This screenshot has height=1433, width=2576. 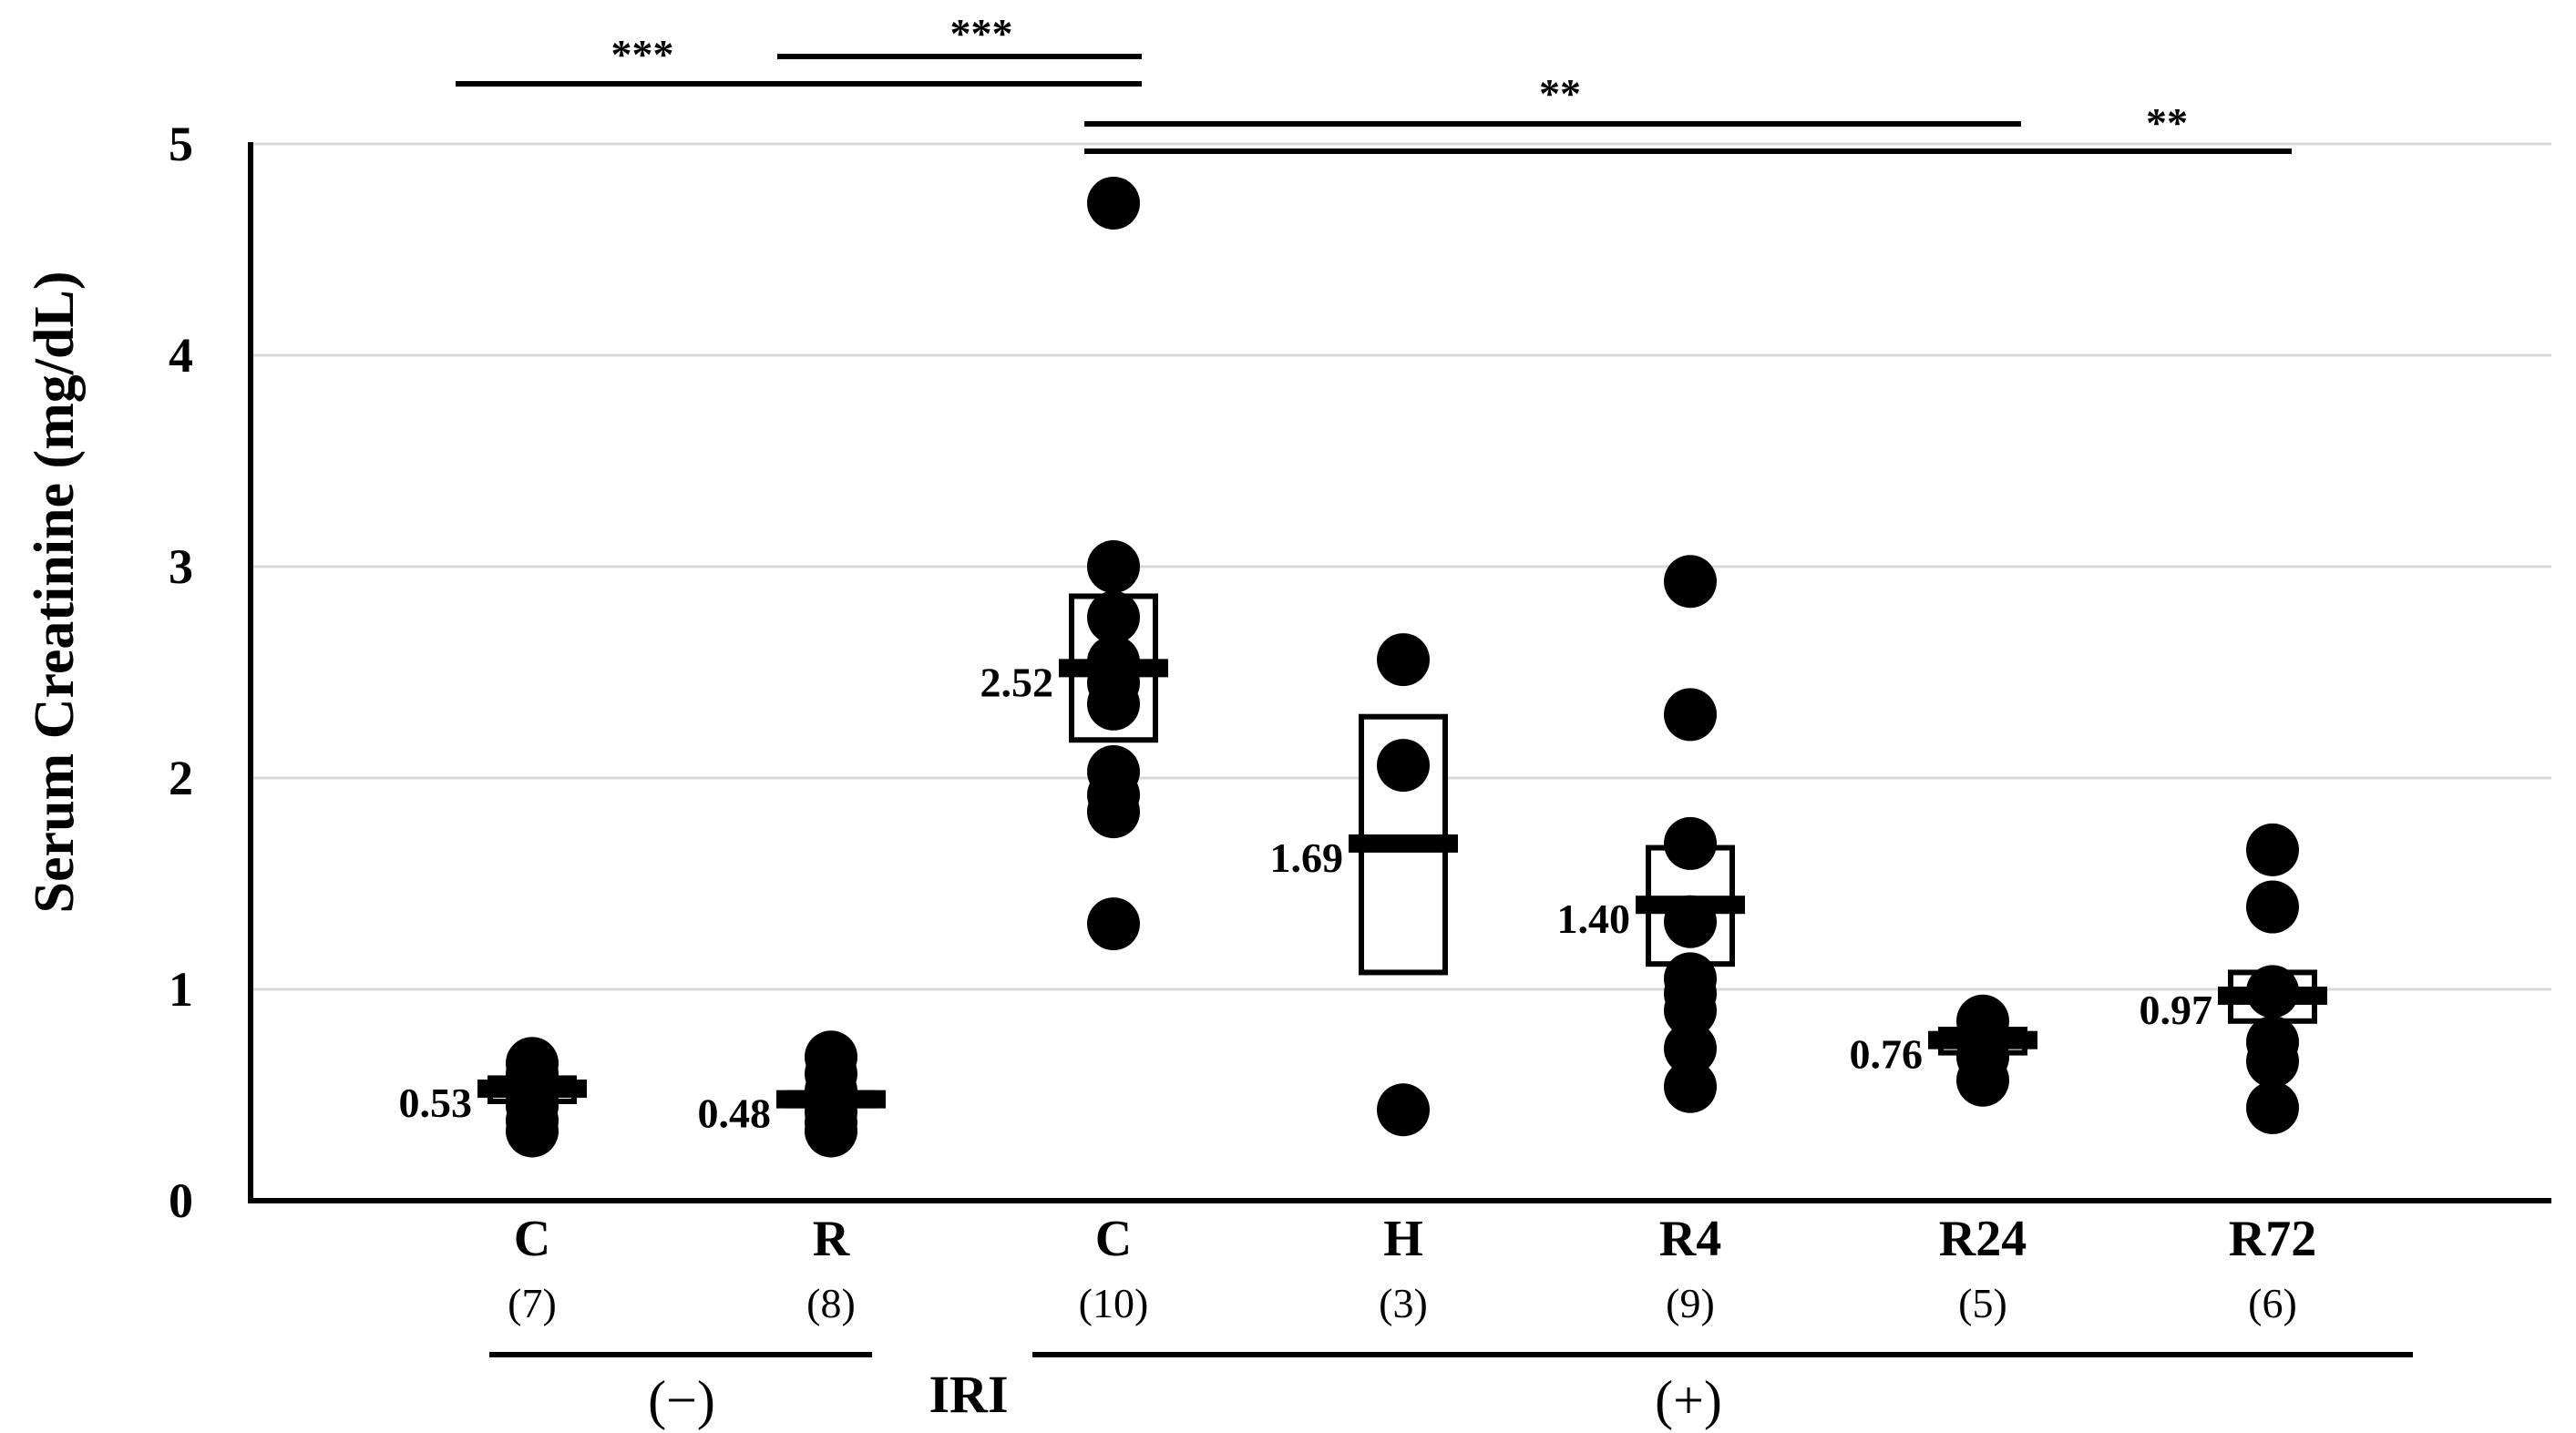 I want to click on y-tick-label: 4, so click(x=181, y=355).